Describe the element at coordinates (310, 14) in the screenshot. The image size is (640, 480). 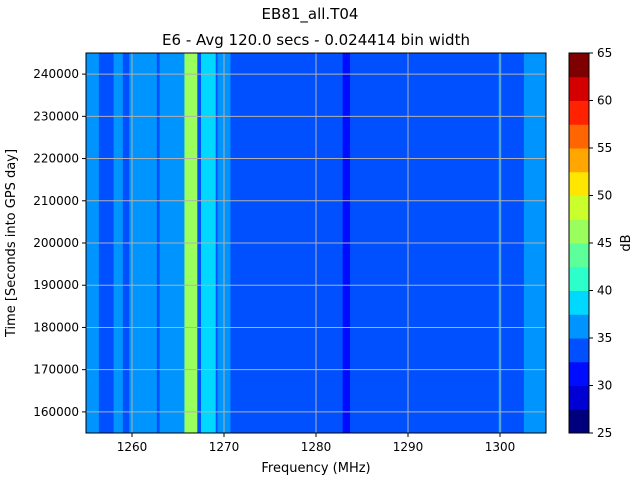
I see `chart-title: EB81_all.T04` at that location.